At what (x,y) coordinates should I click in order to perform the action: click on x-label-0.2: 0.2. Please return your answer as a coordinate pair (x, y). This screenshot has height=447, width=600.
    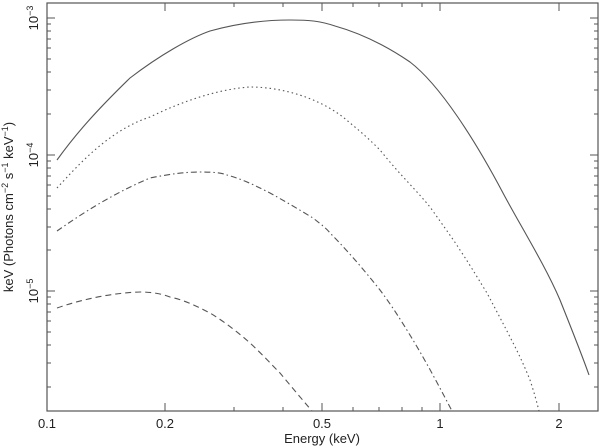
    Looking at the image, I should click on (165, 423).